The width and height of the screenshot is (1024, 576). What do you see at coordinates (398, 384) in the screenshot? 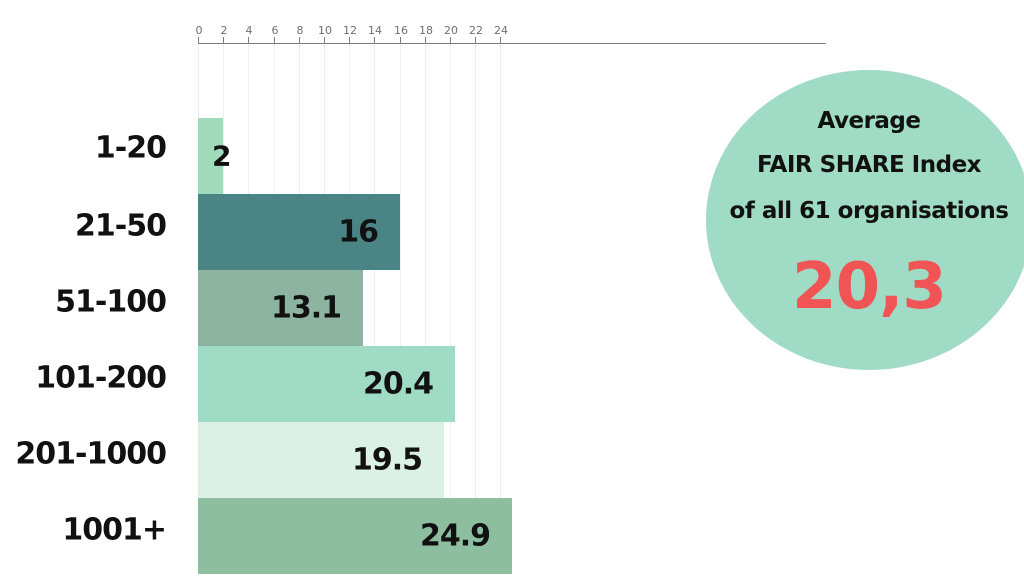
I see `bar-value-label: 20.4` at bounding box center [398, 384].